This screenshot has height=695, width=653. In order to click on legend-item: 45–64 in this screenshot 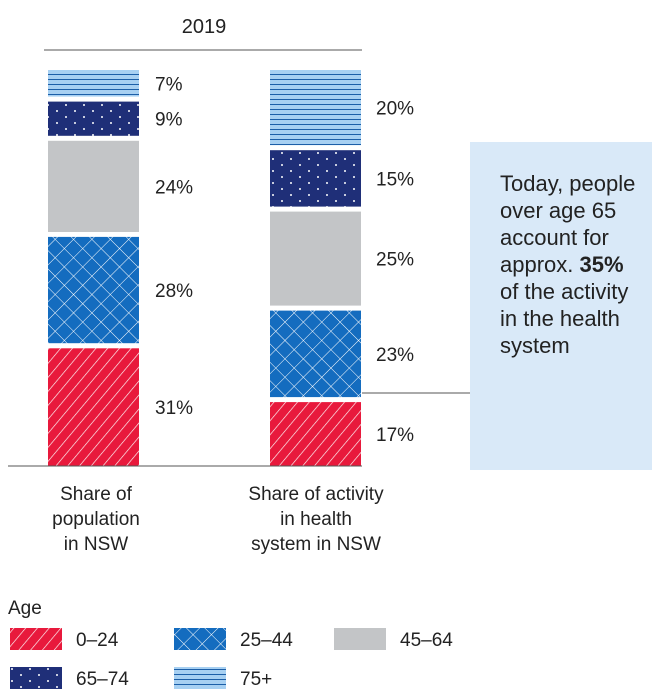, I will do `click(393, 639)`.